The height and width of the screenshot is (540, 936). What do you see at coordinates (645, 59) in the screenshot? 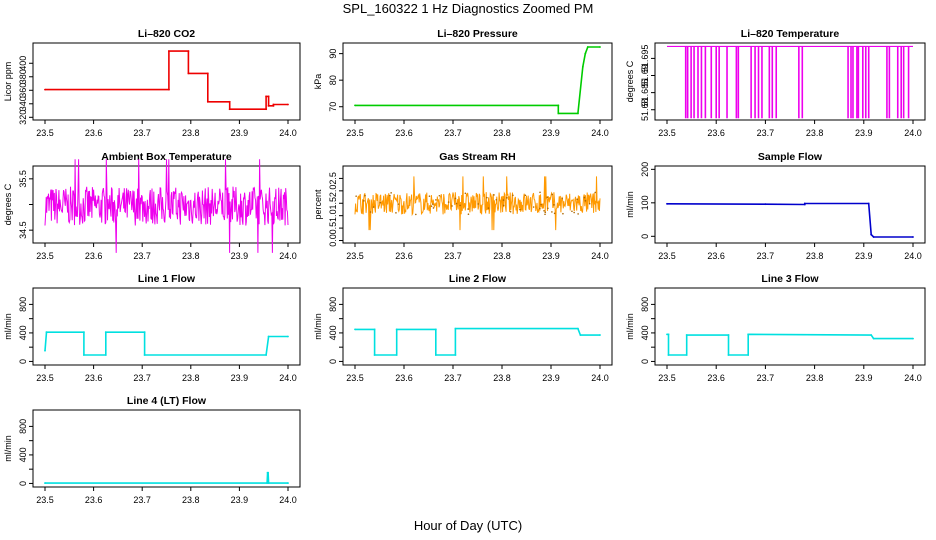
I see `y-tick-label: 51.695` at bounding box center [645, 59].